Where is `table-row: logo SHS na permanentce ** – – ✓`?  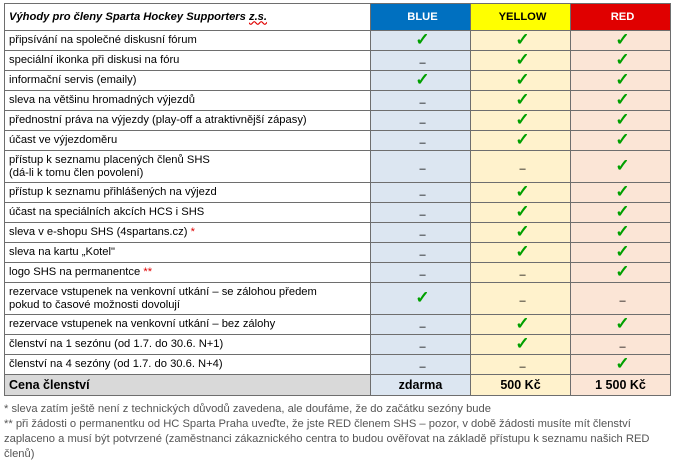
table-row: logo SHS na permanentce ** – – ✓ is located at coordinates (337, 272).